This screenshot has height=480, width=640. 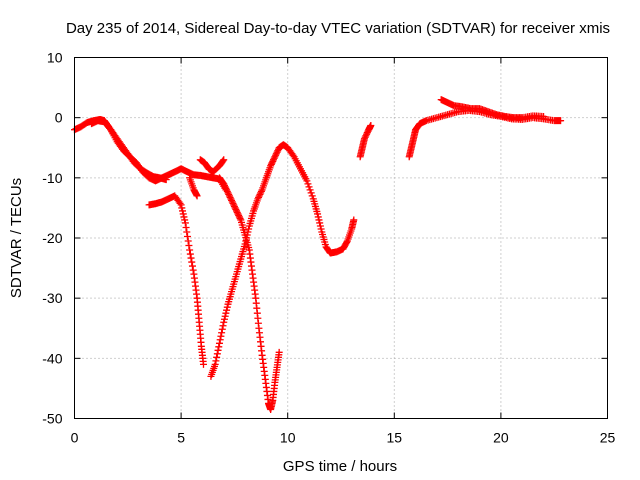 I want to click on x-axis-title: GPS time / hours, so click(x=340, y=466).